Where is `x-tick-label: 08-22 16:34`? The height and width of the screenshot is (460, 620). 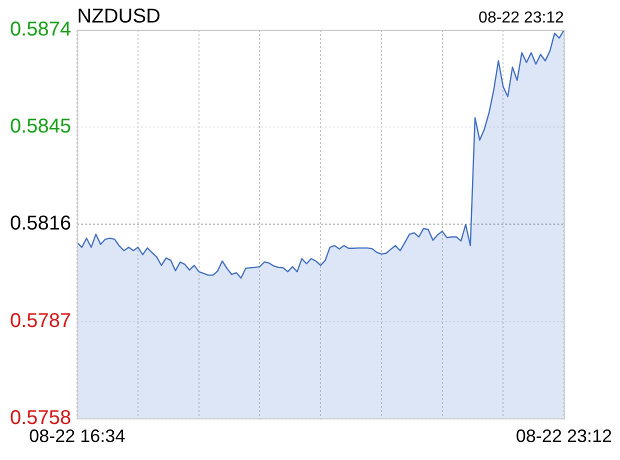
x-tick-label: 08-22 16:34 is located at coordinates (77, 436).